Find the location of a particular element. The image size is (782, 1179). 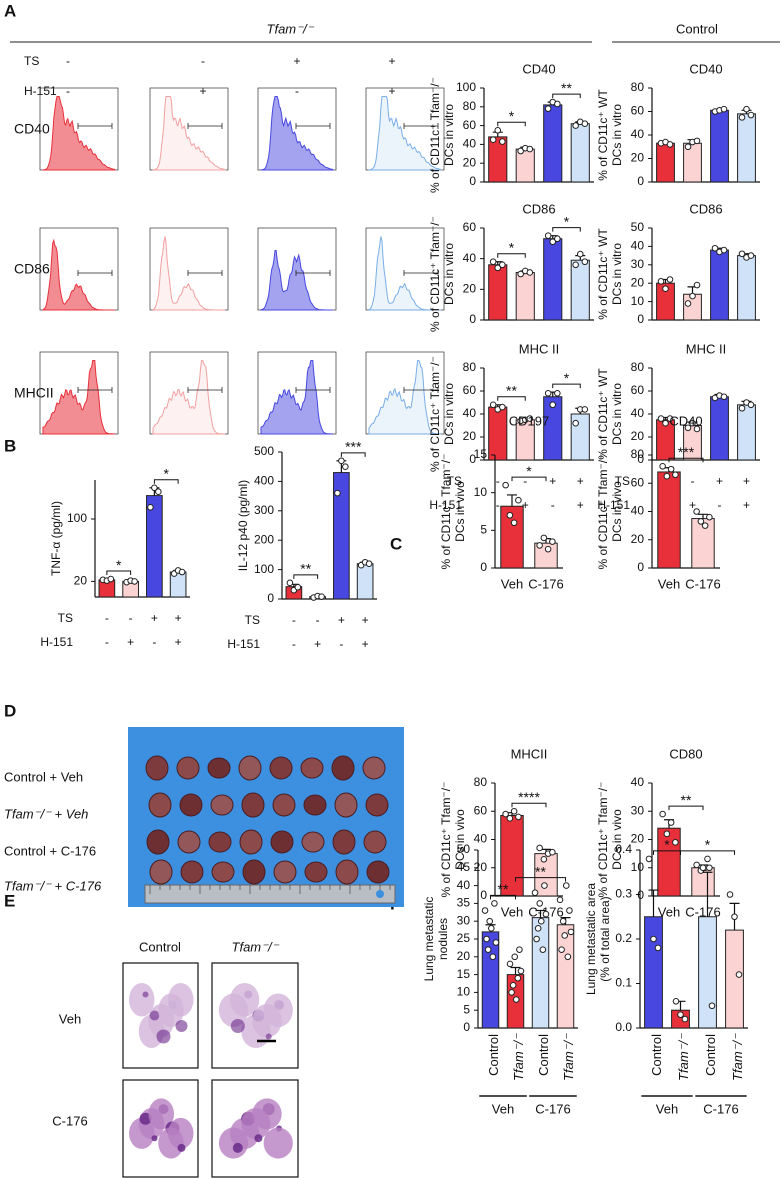

y-tick-label: 10 is located at coordinates (464, 992).